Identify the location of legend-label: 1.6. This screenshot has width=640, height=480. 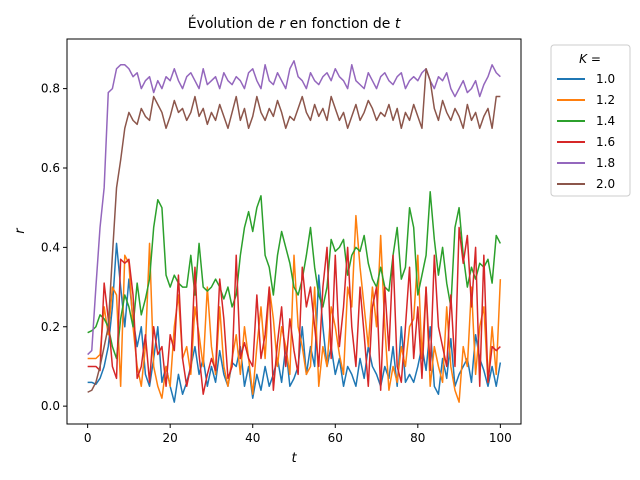
(605, 142).